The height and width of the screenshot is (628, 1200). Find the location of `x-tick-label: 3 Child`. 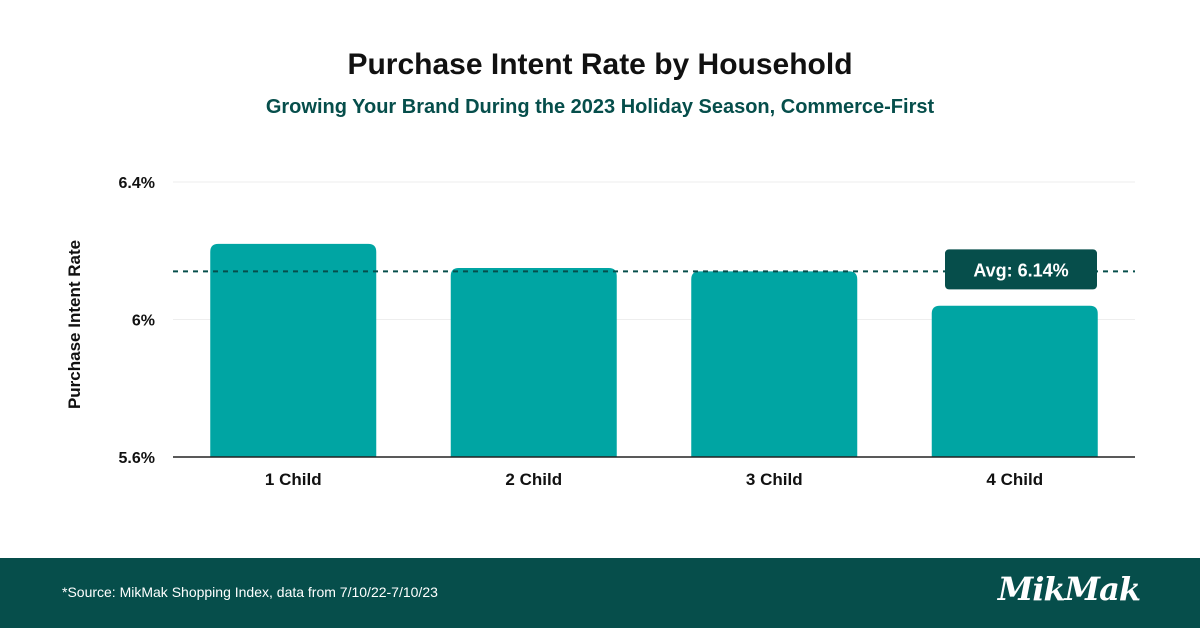

x-tick-label: 3 Child is located at coordinates (774, 479).